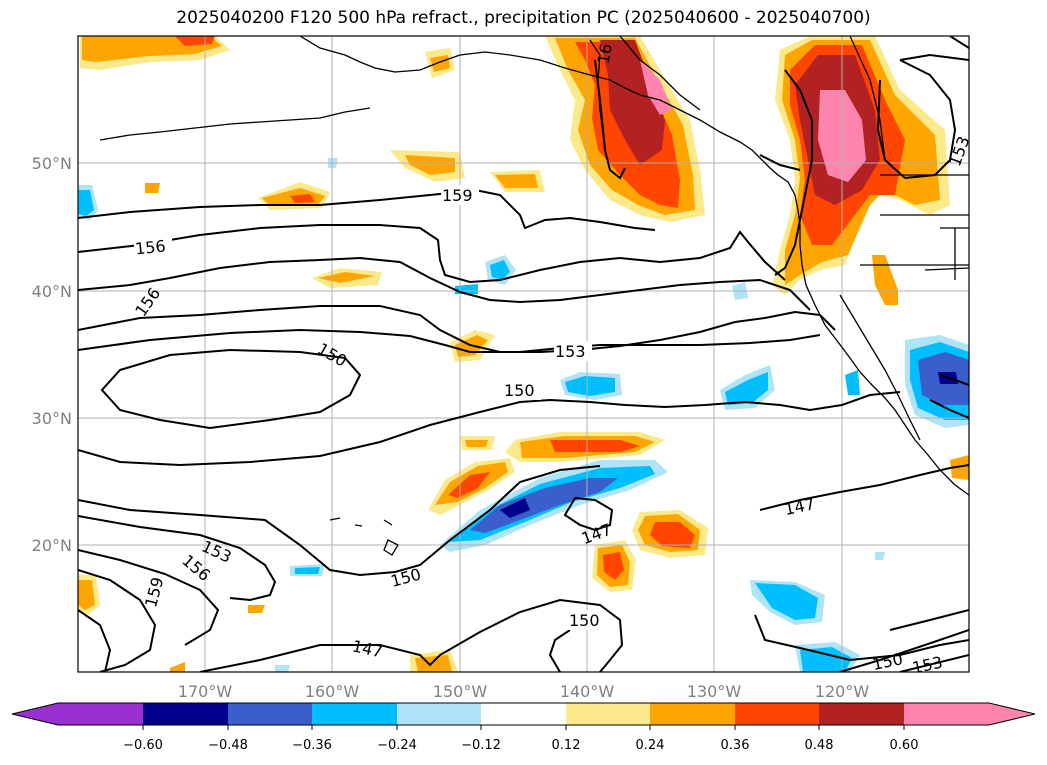 Image resolution: width=1047 pixels, height=765 pixels. Describe the element at coordinates (524, 691) in the screenshot. I see `longitude-labels: 170°W 160°W 150°W 140°W 130°W 120°W` at that location.